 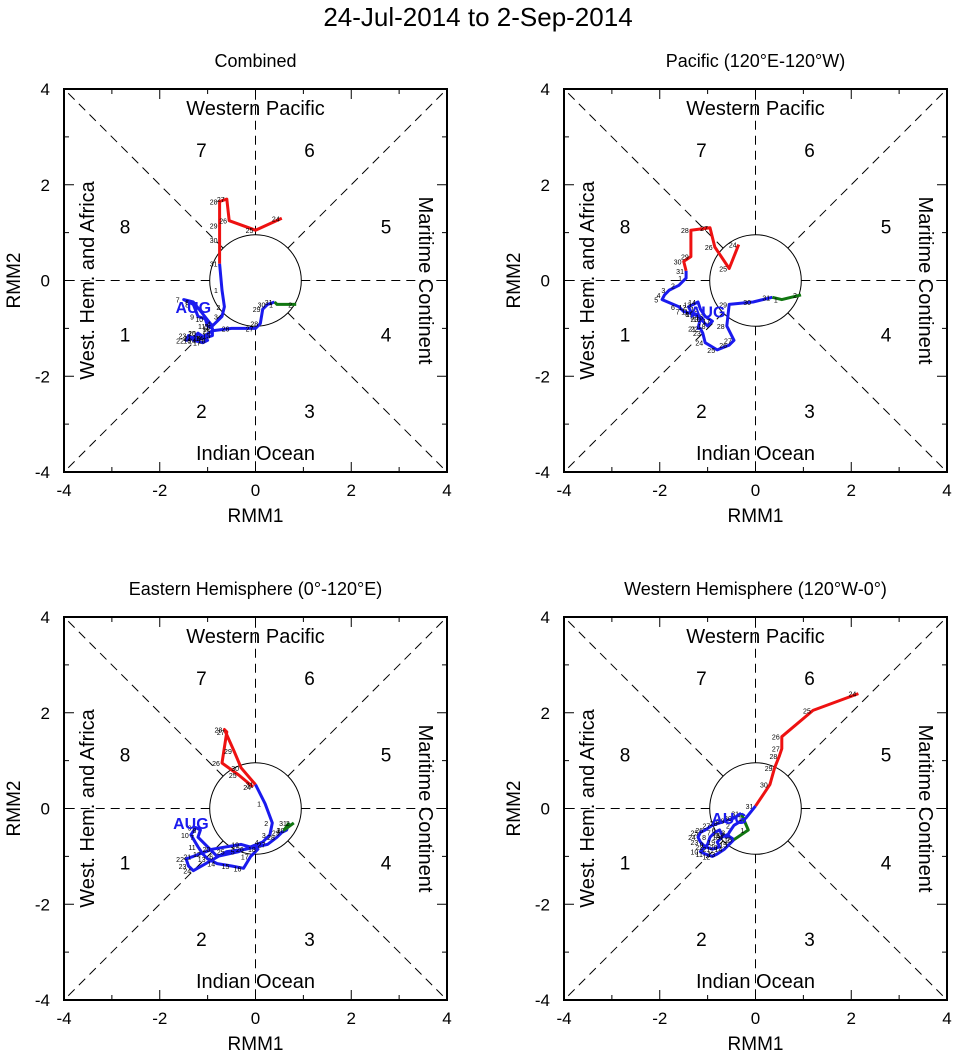 I want to click on x-tick-label: -2, so click(x=159, y=490).